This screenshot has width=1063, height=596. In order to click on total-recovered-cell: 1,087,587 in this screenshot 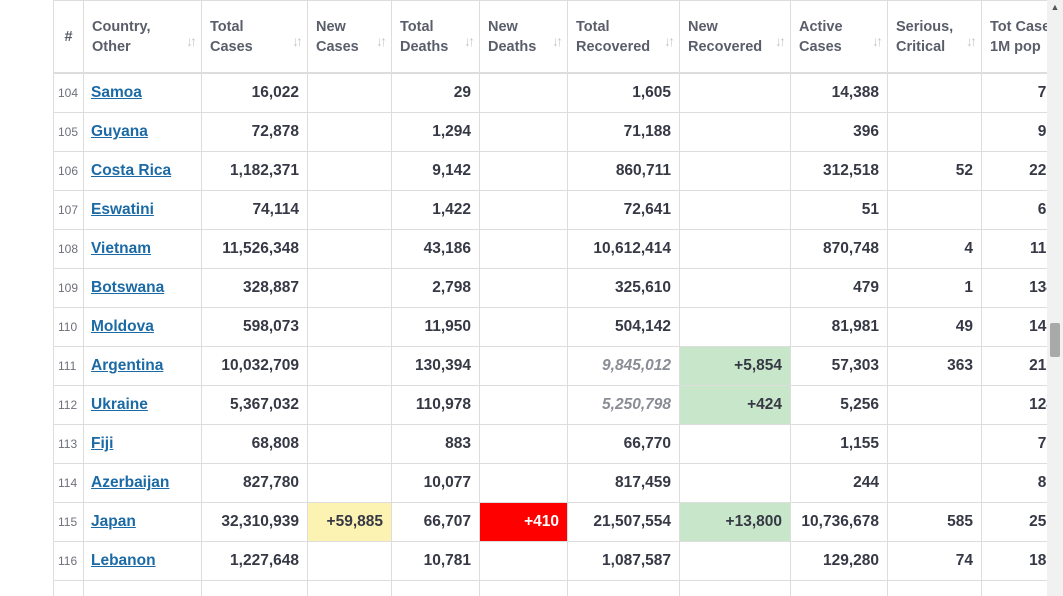, I will do `click(623, 561)`.